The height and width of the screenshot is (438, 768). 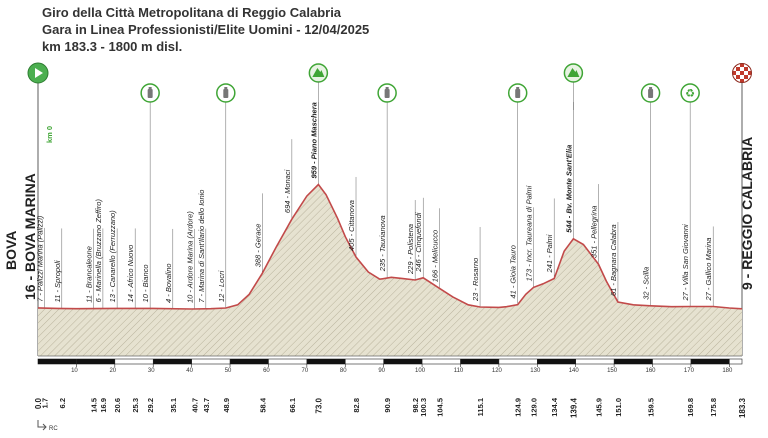 I want to click on waypoint-name-label: 11 - Brancaleone, so click(x=89, y=274).